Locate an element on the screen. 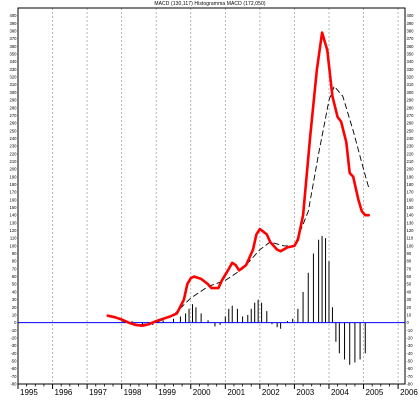 The height and width of the screenshot is (400, 420). y-tick-left-270: 270 is located at coordinates (14, 115).